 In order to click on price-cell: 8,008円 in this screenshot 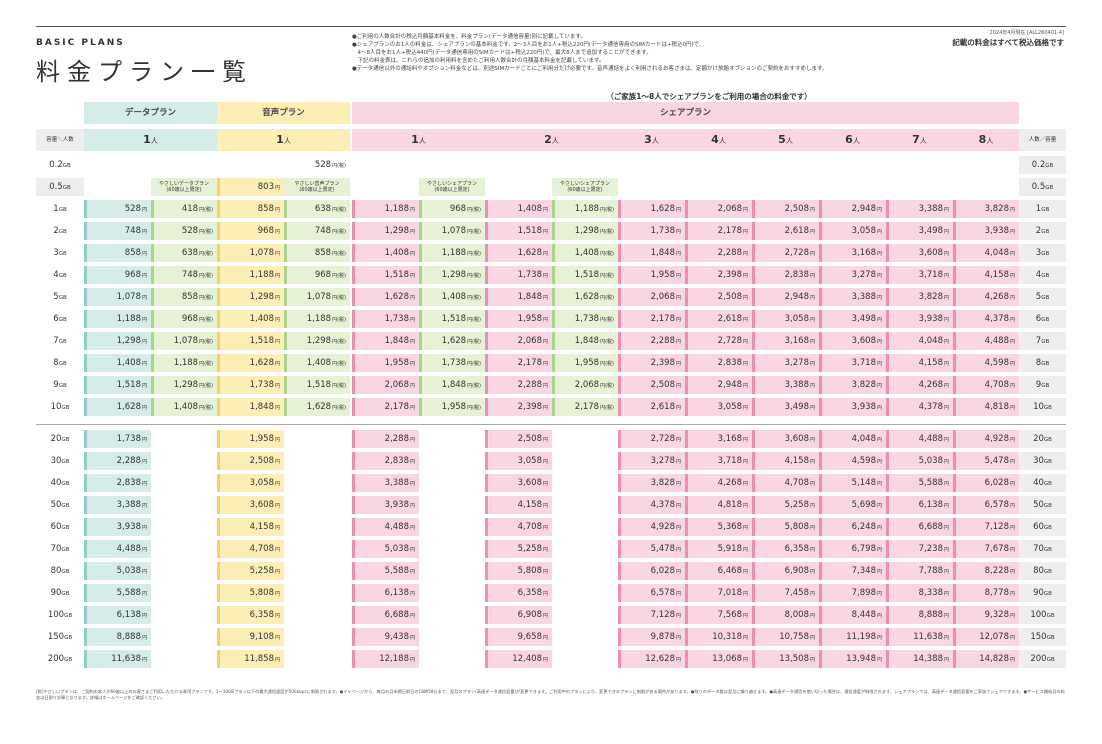, I will do `click(785, 615)`.